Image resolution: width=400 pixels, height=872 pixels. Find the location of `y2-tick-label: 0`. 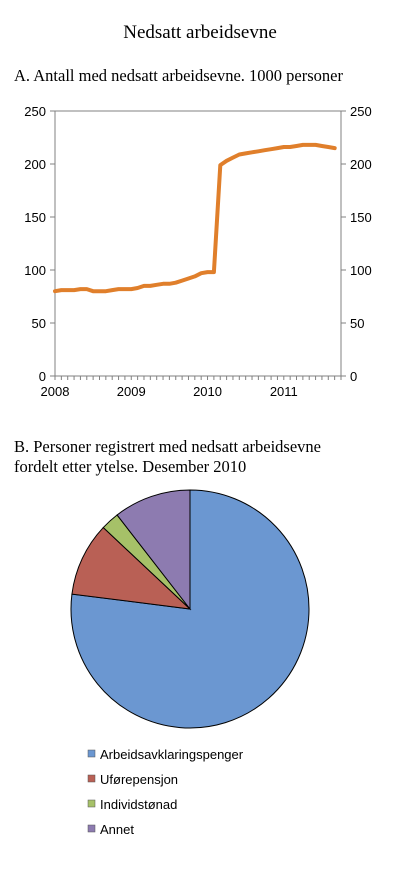

y2-tick-label: 0 is located at coordinates (353, 376).